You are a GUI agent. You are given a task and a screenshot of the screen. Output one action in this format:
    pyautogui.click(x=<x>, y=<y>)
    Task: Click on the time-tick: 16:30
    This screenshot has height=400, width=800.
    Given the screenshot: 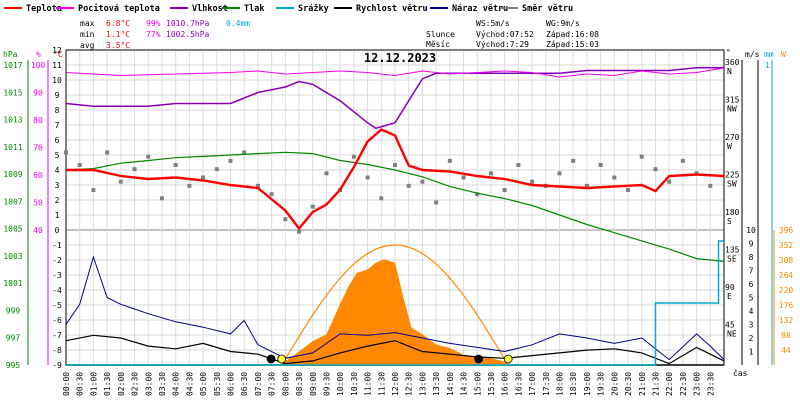 What is the action you would take?
    pyautogui.click(x=518, y=384)
    